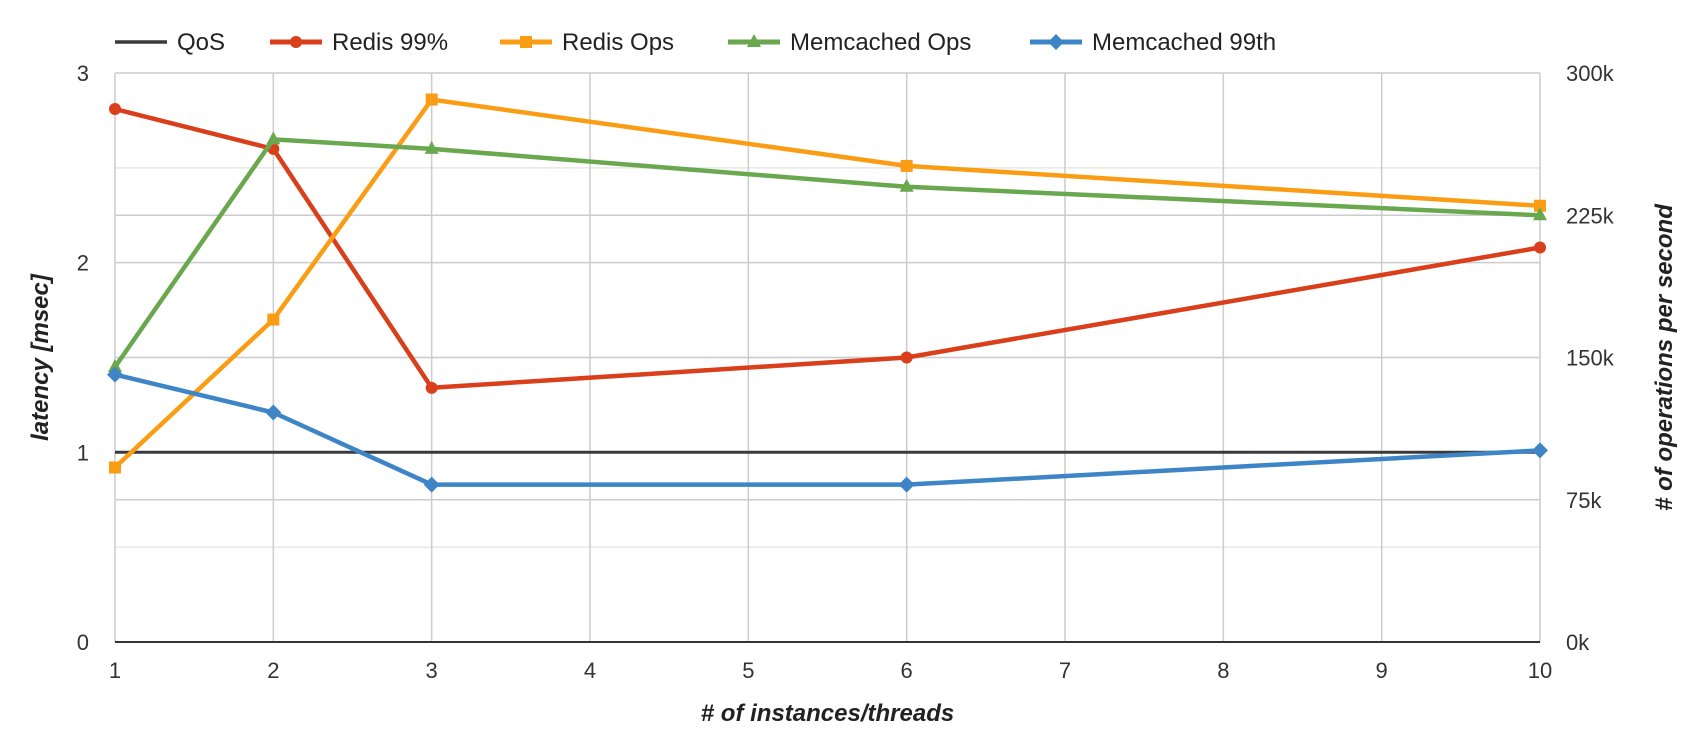  What do you see at coordinates (273, 670) in the screenshot?
I see `x-tick-label: 2` at bounding box center [273, 670].